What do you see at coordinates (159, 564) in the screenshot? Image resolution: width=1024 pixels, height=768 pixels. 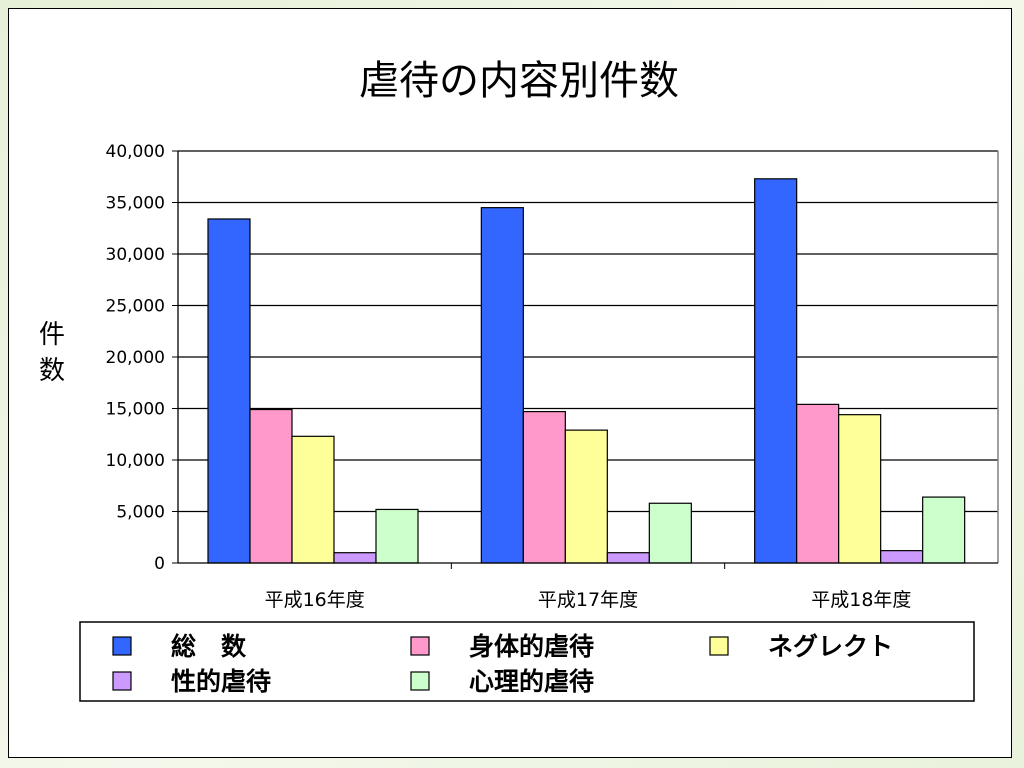 I see `y-tick-label: 0` at bounding box center [159, 564].